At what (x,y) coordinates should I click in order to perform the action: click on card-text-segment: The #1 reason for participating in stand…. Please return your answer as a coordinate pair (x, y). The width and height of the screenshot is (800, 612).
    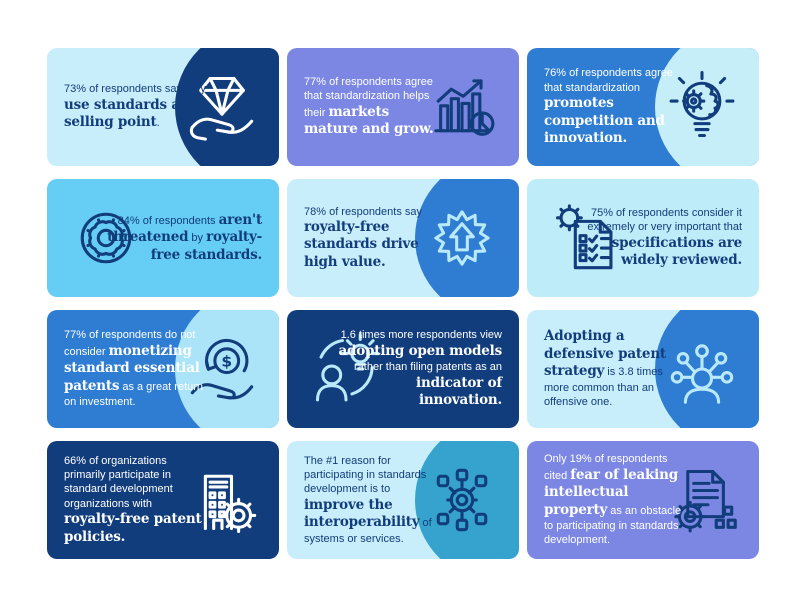
    Looking at the image, I should click on (365, 475).